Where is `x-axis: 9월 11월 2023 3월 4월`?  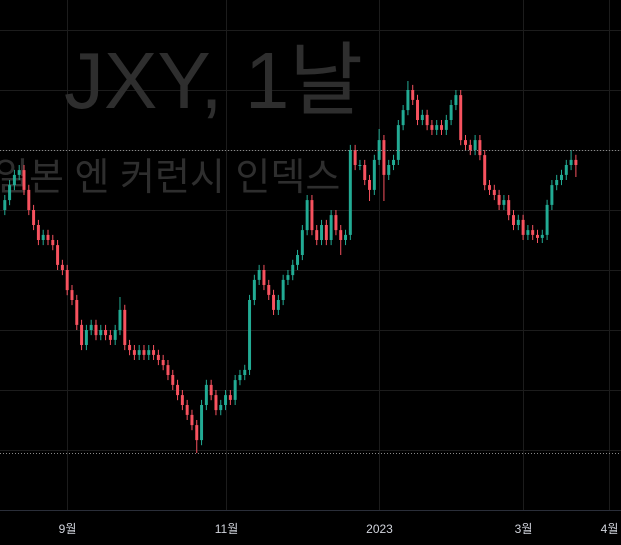
x-axis: 9월 11월 2023 3월 4월 is located at coordinates (339, 529).